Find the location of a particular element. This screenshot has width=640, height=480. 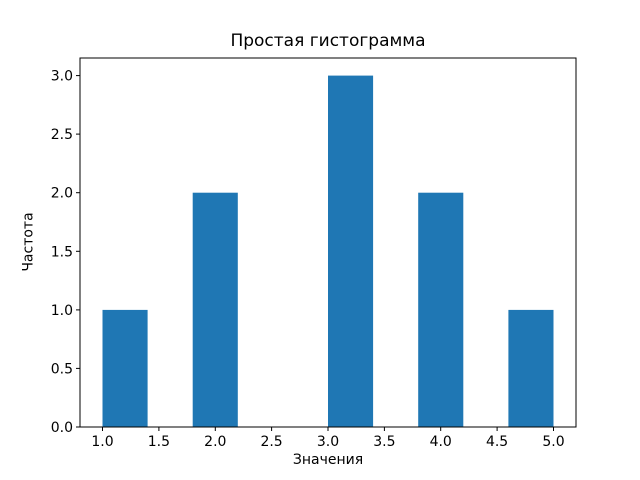

y-tick-label: 2.5 is located at coordinates (62, 135).